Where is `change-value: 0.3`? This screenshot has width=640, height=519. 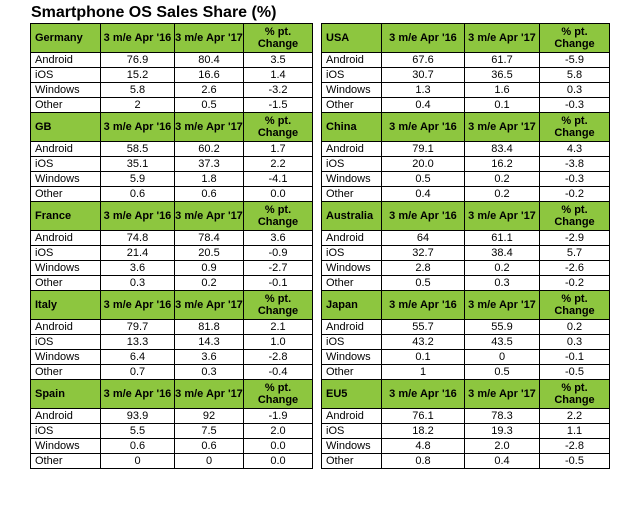
change-value: 0.3 is located at coordinates (574, 90).